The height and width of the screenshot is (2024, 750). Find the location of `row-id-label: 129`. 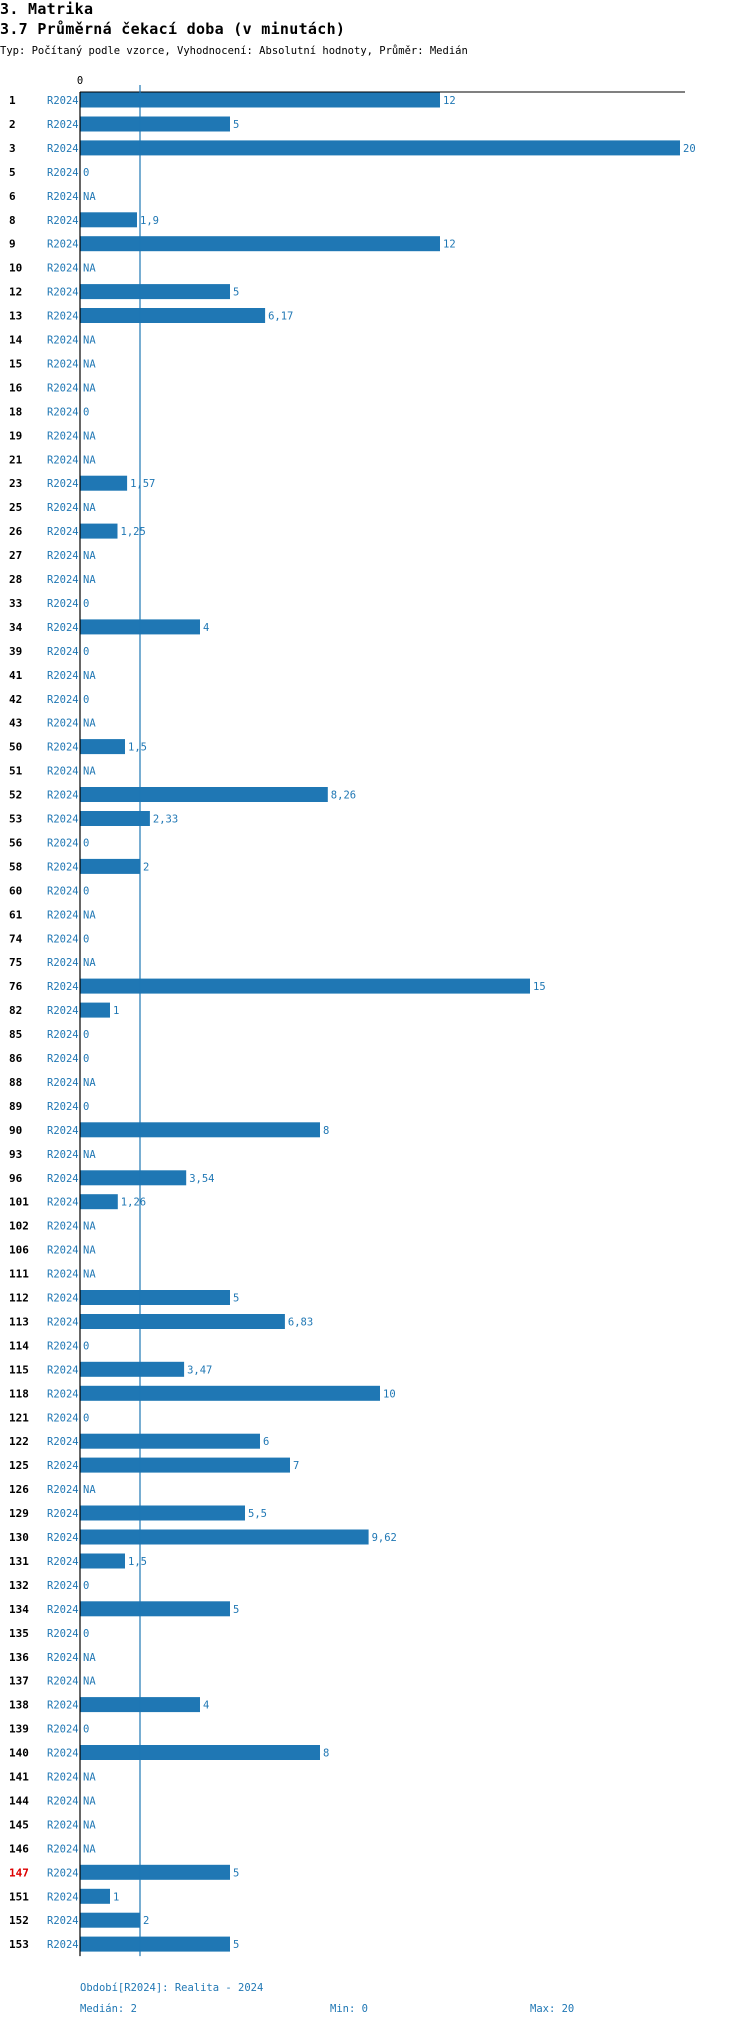

row-id-label: 129 is located at coordinates (19, 1513).